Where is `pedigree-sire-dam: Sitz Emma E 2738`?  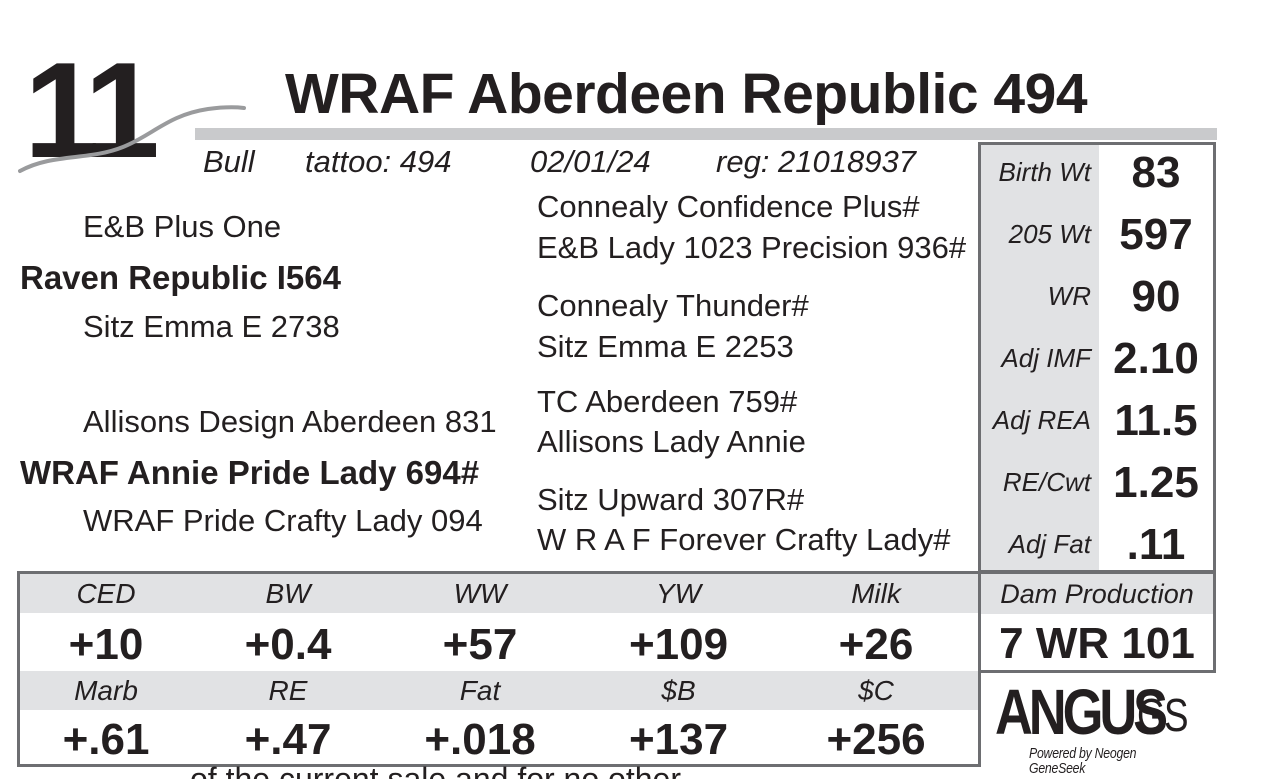
pedigree-sire-dam: Sitz Emma E 2738 is located at coordinates (211, 326).